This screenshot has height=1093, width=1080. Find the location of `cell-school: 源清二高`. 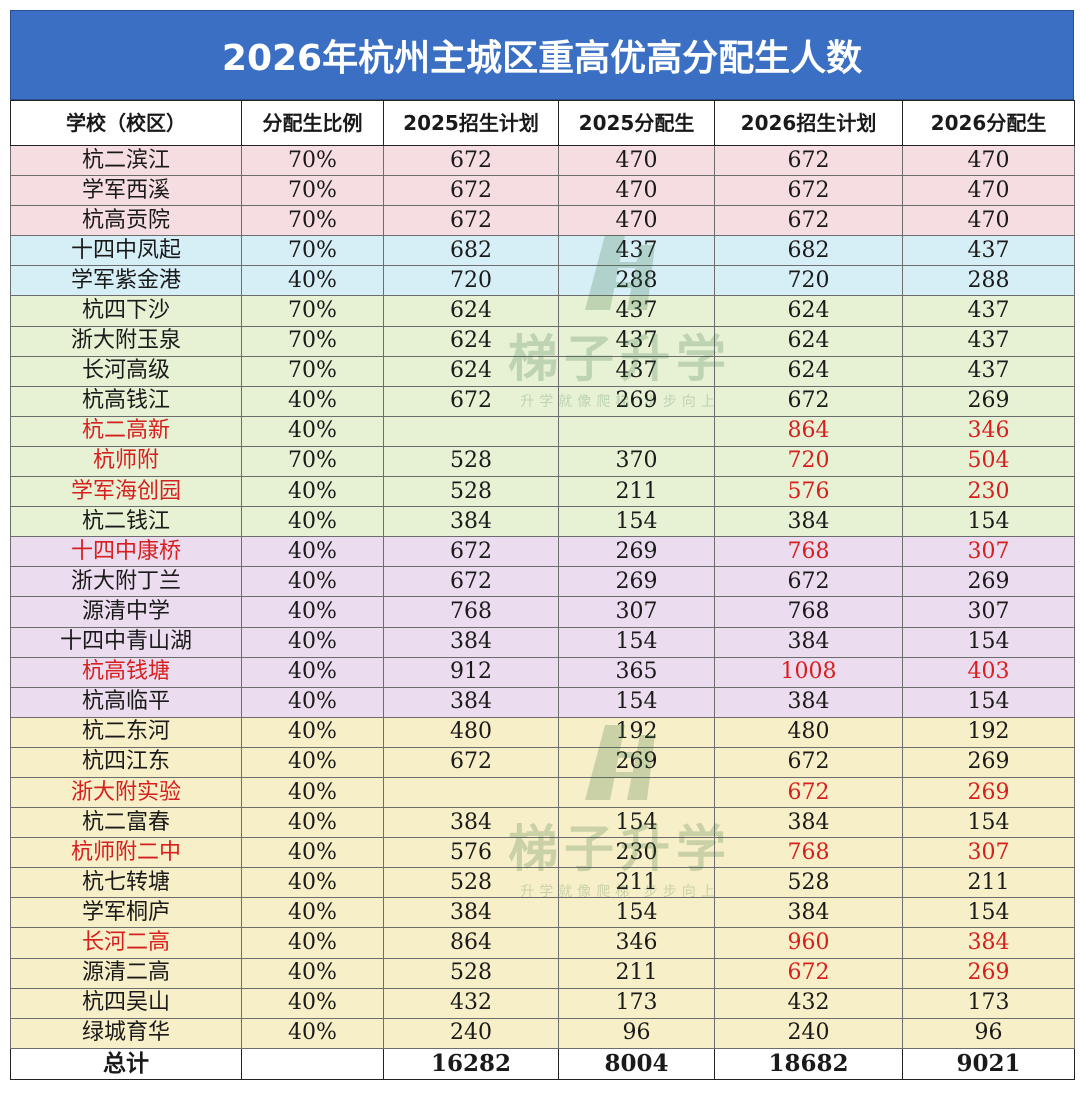

cell-school: 源清二高 is located at coordinates (126, 973).